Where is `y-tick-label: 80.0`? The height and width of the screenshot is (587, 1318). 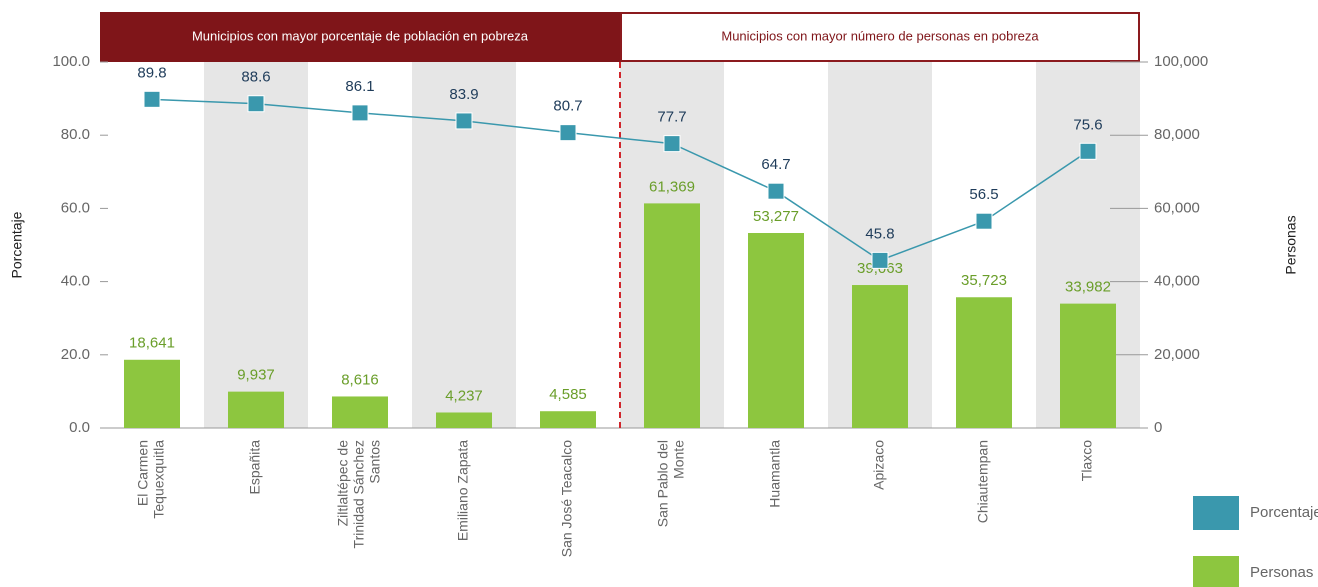 y-tick-label: 80.0 is located at coordinates (75, 134).